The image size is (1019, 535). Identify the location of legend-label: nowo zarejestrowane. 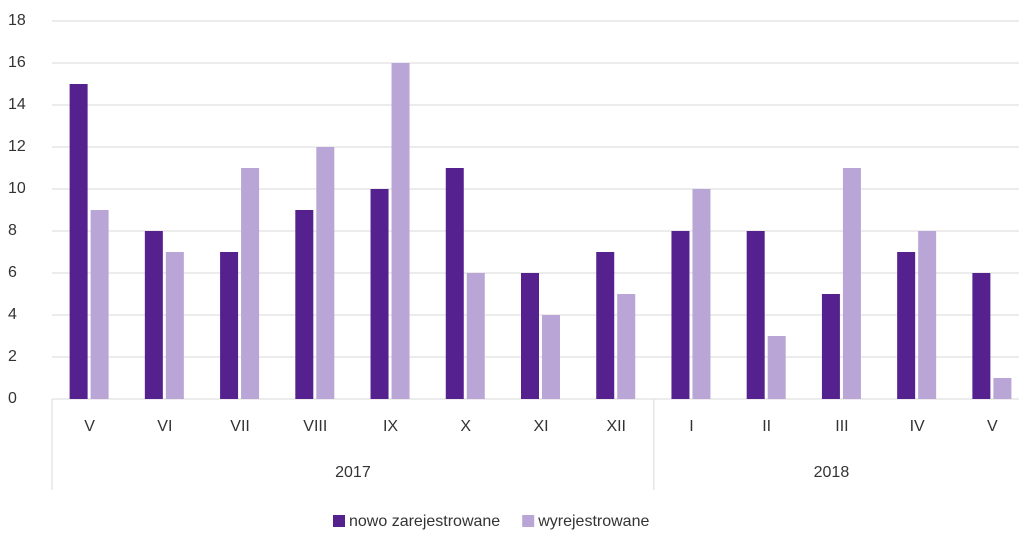
(424, 521).